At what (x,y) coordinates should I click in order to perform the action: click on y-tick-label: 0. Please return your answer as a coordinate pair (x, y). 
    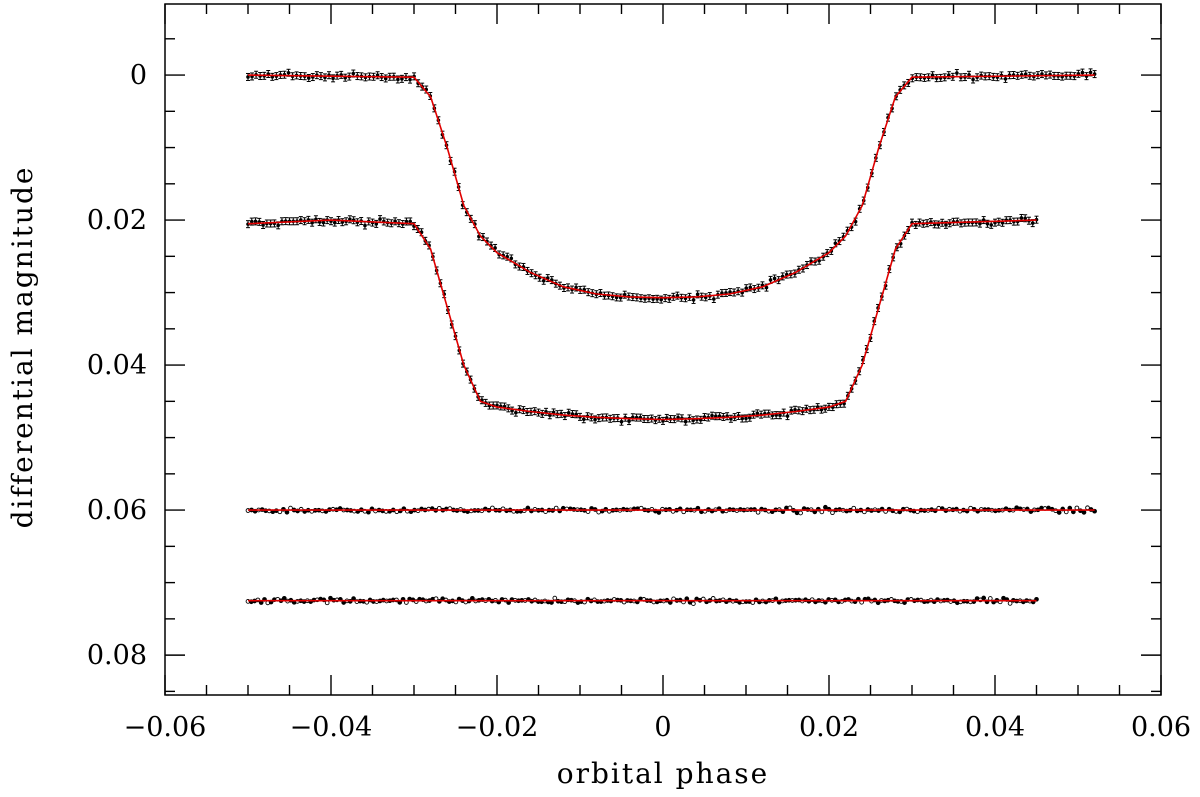
    Looking at the image, I should click on (138, 75).